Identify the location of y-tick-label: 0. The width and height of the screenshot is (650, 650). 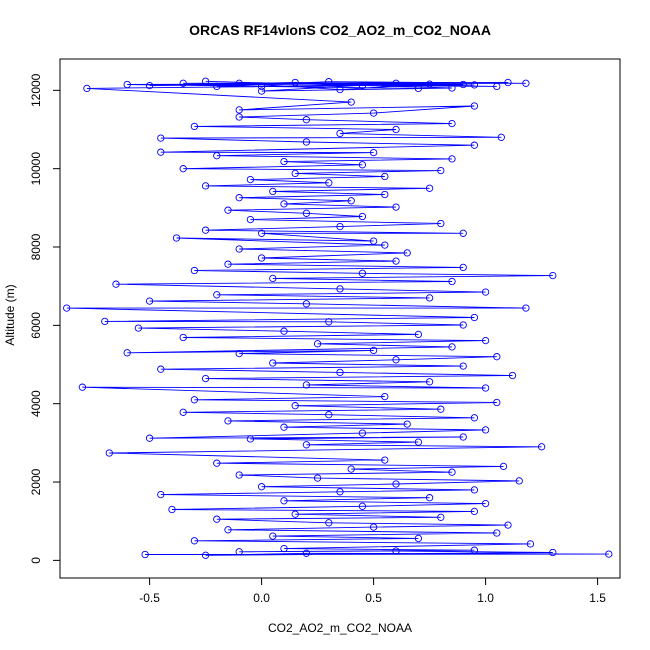
(36, 560).